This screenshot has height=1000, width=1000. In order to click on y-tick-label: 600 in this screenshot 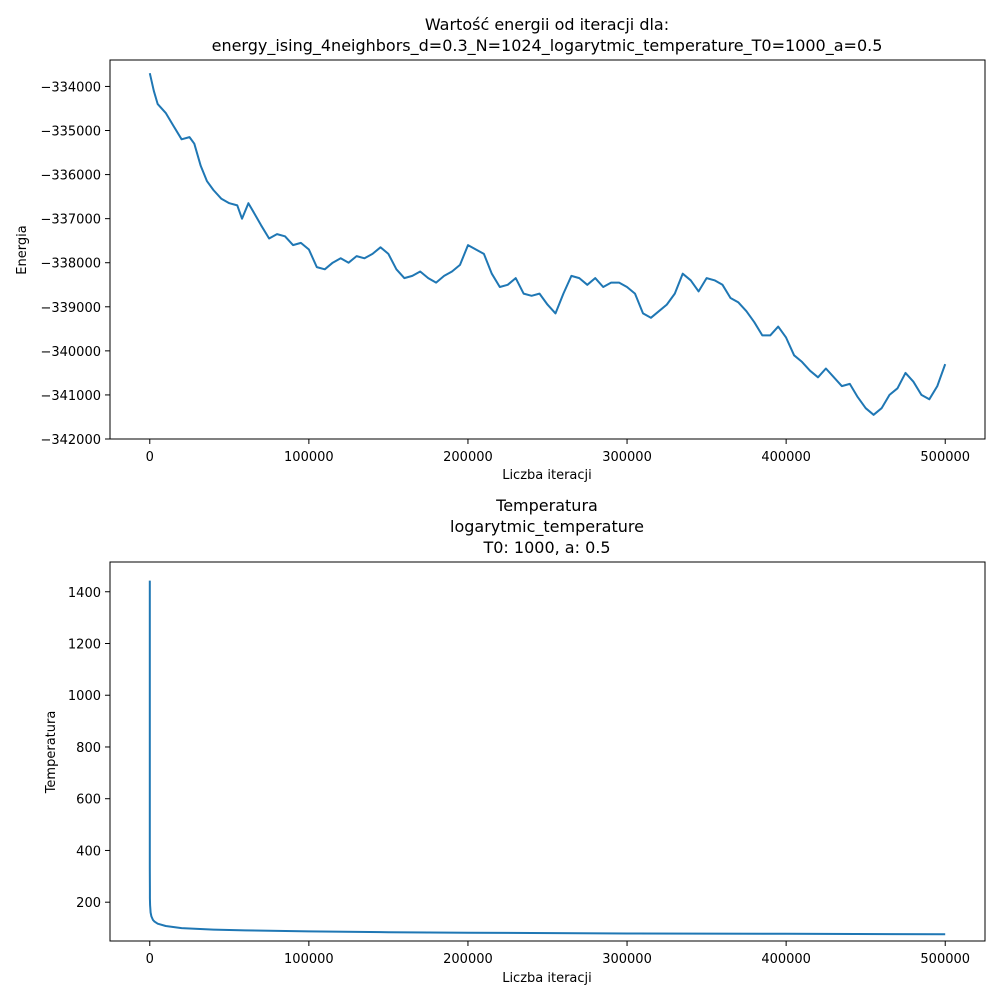, I will do `click(88, 800)`.